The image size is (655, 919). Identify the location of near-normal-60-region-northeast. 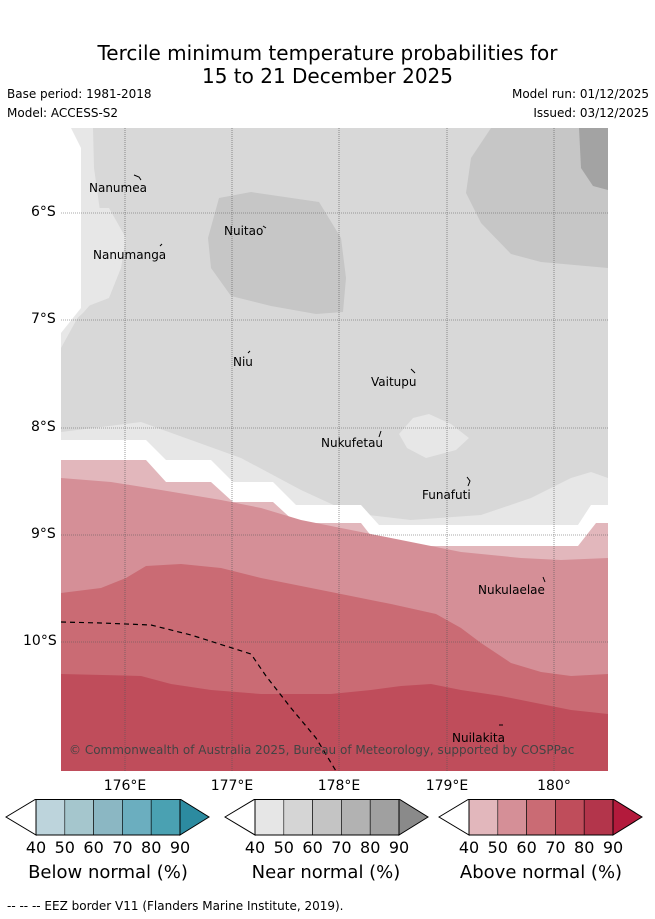
(537, 198).